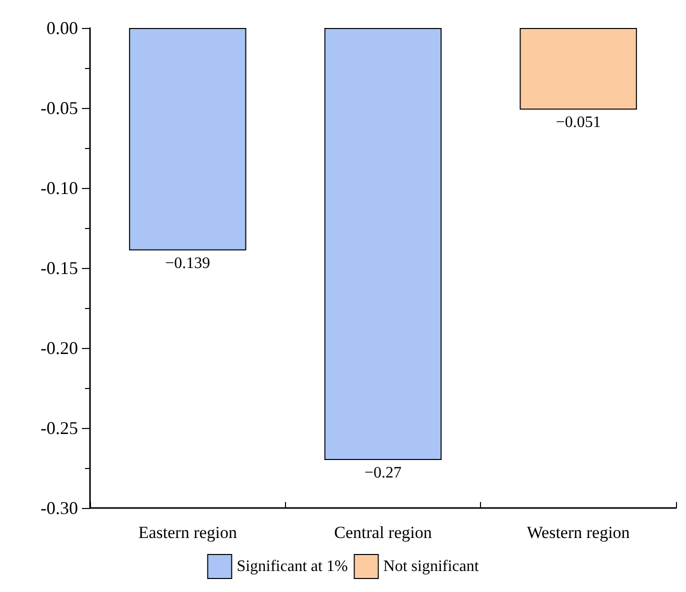 Image resolution: width=686 pixels, height=592 pixels. What do you see at coordinates (578, 123) in the screenshot?
I see `data-label: −0.051` at bounding box center [578, 123].